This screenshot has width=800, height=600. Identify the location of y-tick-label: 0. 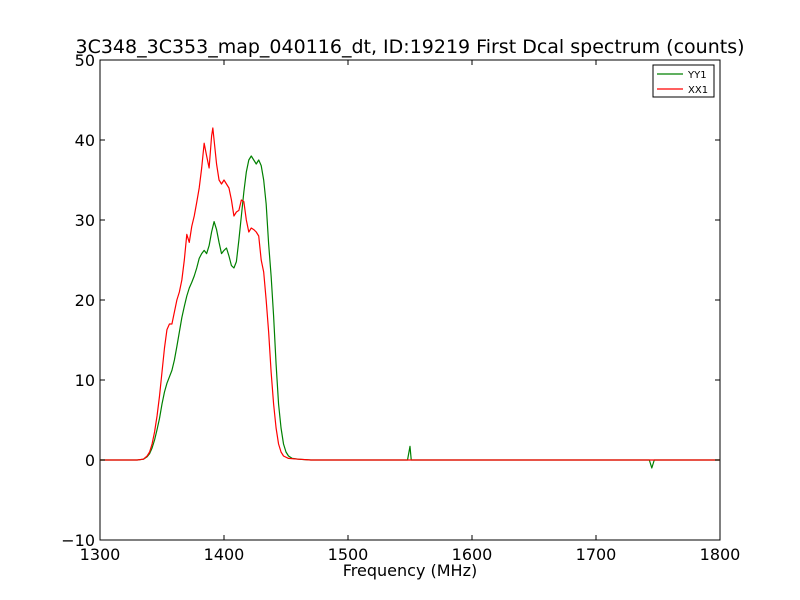
(90, 460).